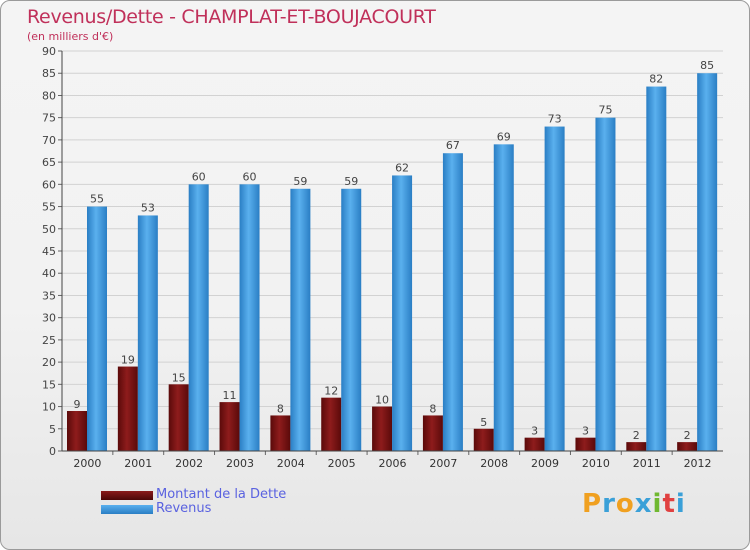 Image resolution: width=750 pixels, height=550 pixels. I want to click on proxiti-logo: Proxiti, so click(634, 504).